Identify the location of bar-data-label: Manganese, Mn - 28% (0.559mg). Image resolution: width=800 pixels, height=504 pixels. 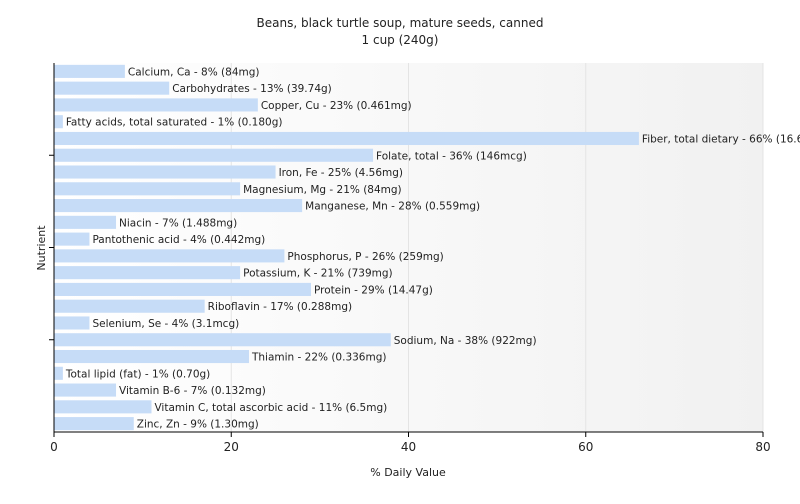
(392, 207).